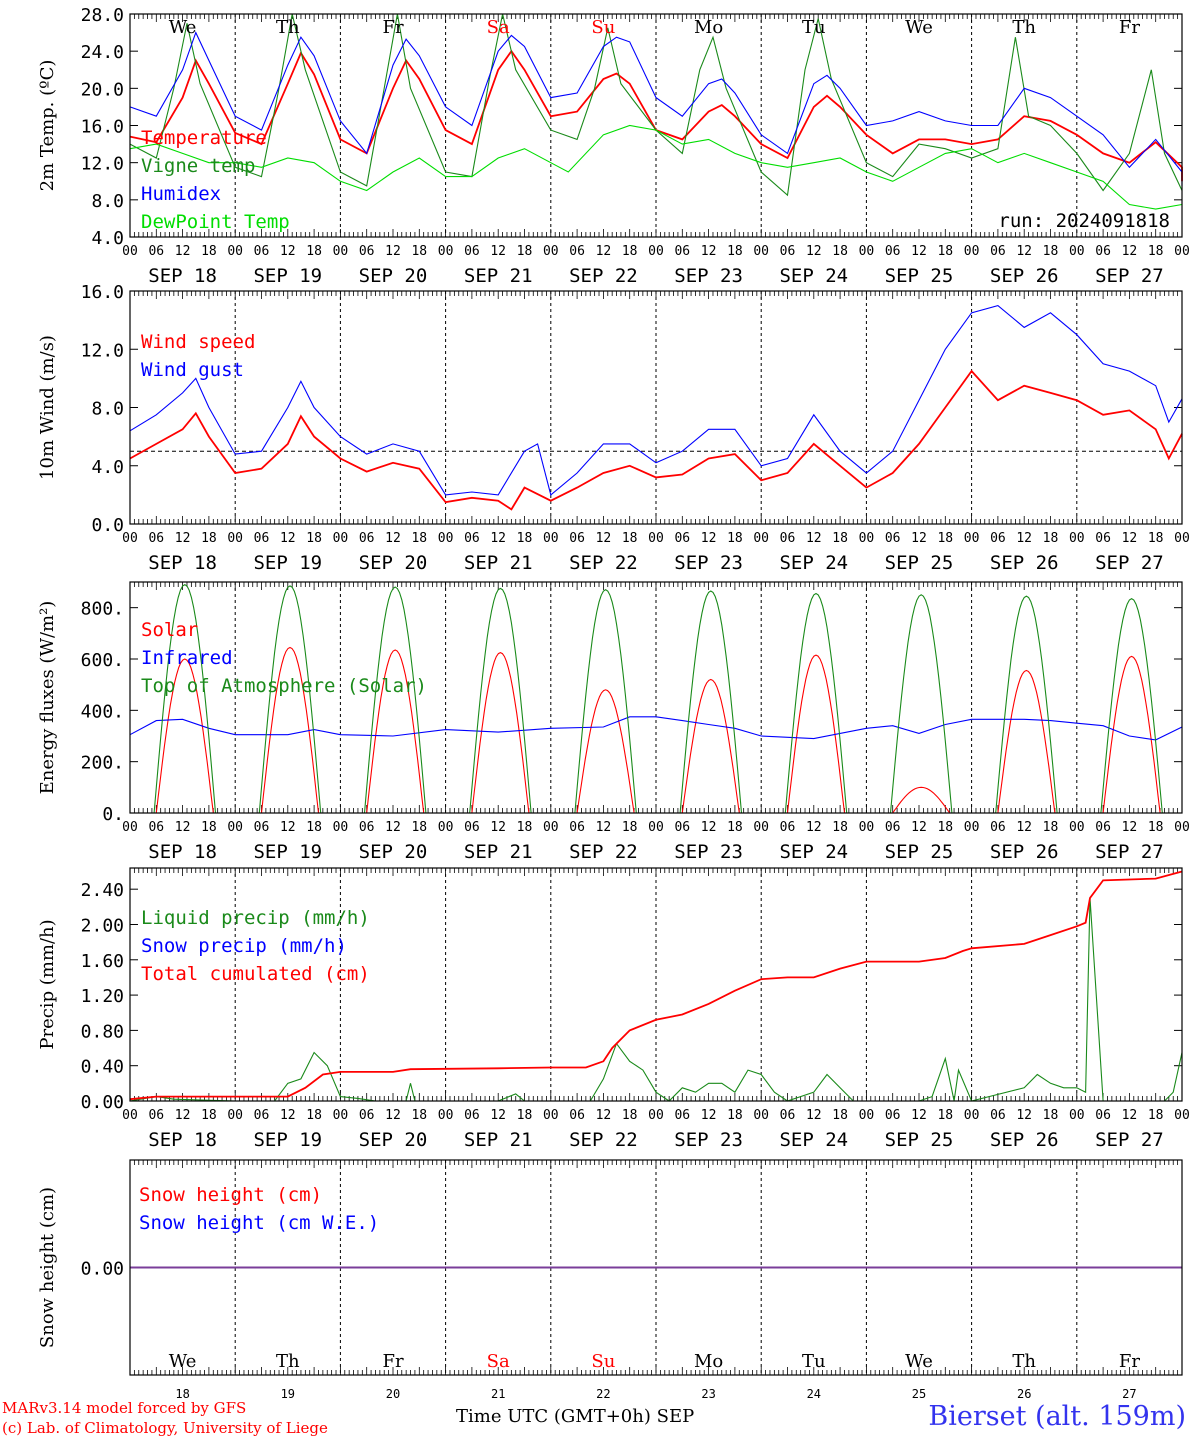 The width and height of the screenshot is (1194, 1440). Describe the element at coordinates (255, 918) in the screenshot. I see `legend-entry: Liquid precip (mm/h)` at that location.